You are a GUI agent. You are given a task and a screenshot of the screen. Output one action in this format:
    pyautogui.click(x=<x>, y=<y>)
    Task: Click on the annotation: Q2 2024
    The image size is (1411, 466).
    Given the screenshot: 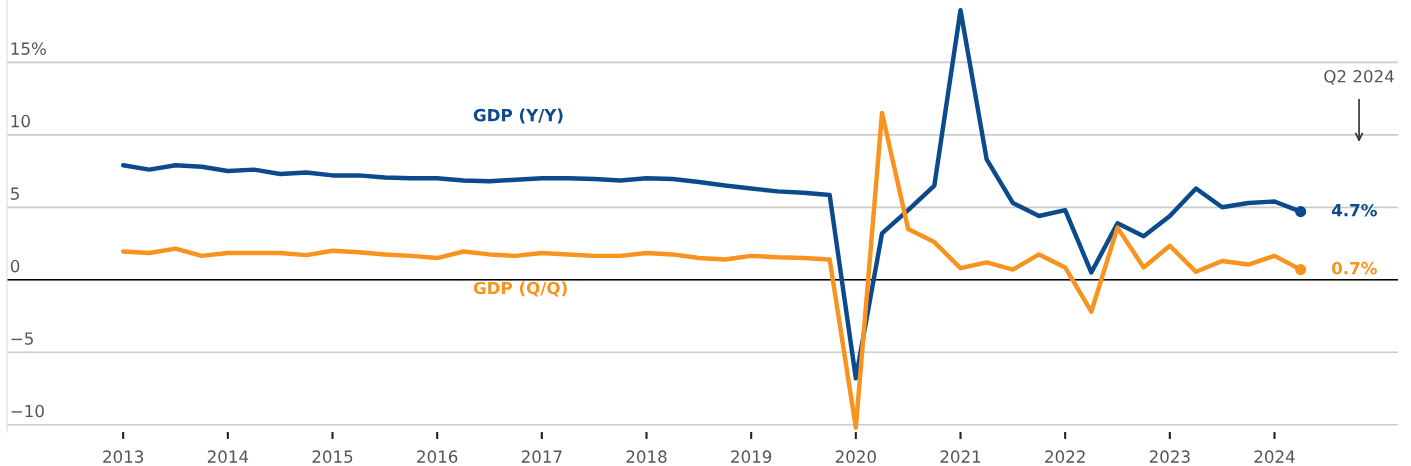 What is the action you would take?
    pyautogui.click(x=1359, y=77)
    